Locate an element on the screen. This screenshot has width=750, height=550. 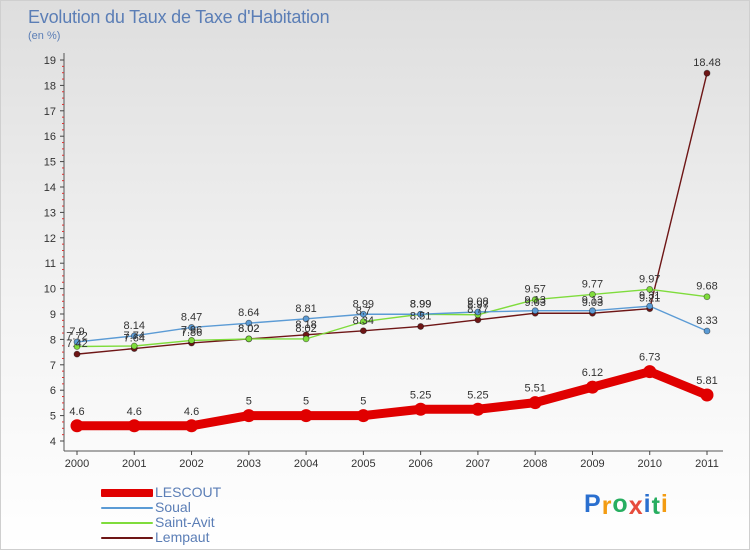
data-label-lempaut: 9.03 is located at coordinates (534, 303).